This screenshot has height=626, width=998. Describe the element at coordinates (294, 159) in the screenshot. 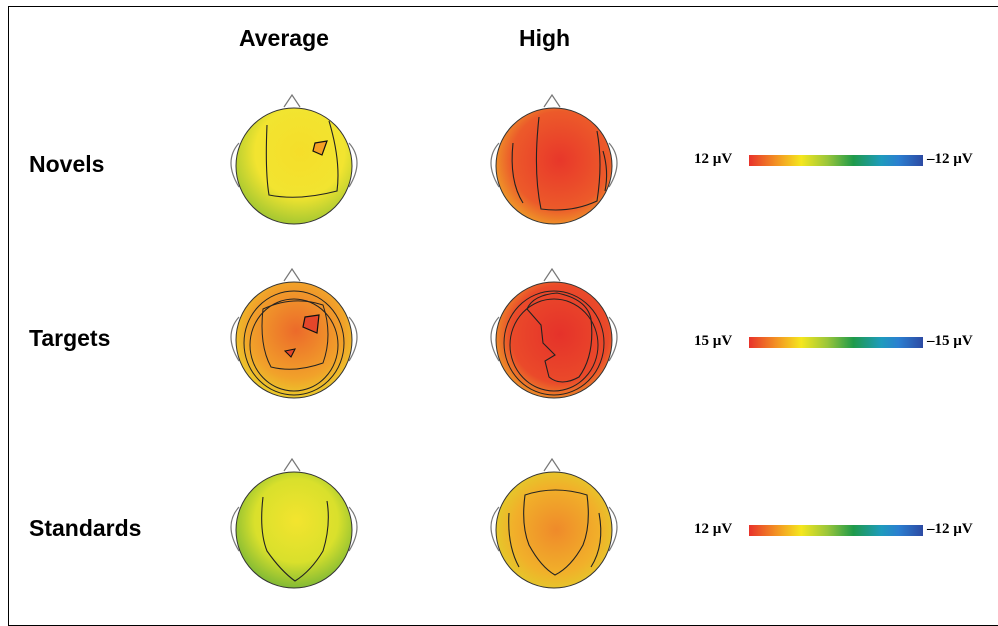

I see `scalp-map-novels-average` at that location.